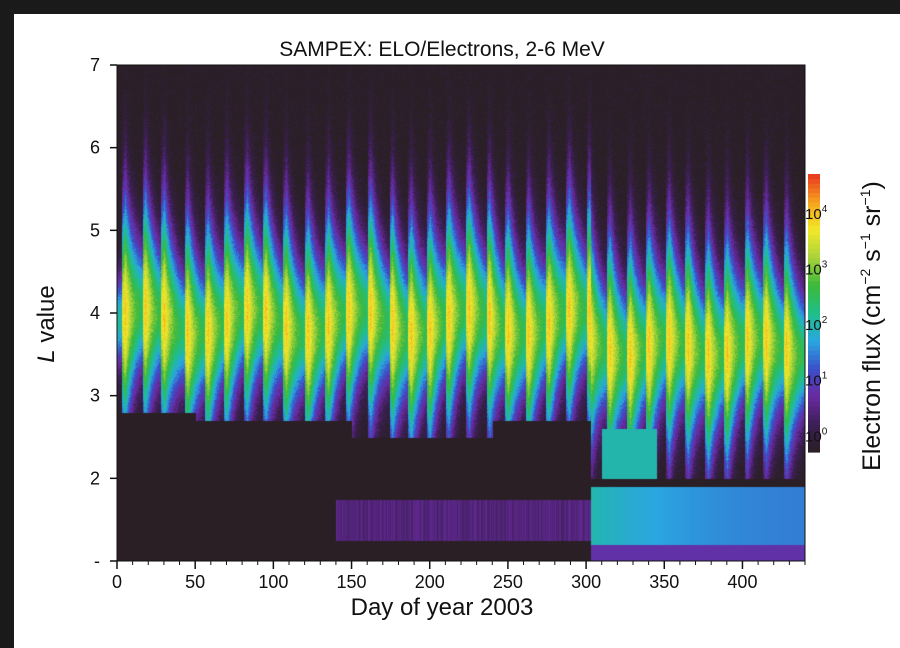 This screenshot has height=648, width=900. I want to click on colorbar-tick-label: 10⁴, so click(816, 213).